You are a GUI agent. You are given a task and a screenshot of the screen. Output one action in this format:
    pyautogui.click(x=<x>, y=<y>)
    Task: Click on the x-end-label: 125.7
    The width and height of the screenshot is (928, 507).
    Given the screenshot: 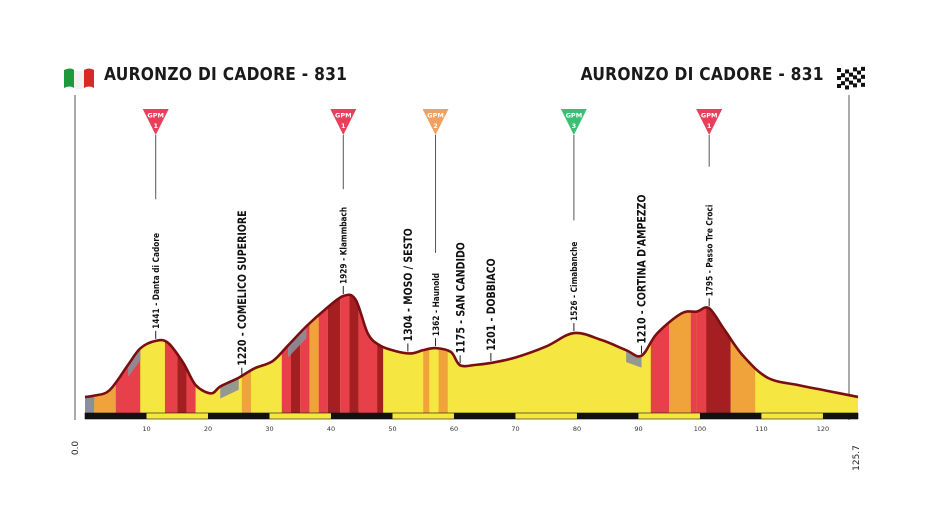 What is the action you would take?
    pyautogui.click(x=857, y=458)
    